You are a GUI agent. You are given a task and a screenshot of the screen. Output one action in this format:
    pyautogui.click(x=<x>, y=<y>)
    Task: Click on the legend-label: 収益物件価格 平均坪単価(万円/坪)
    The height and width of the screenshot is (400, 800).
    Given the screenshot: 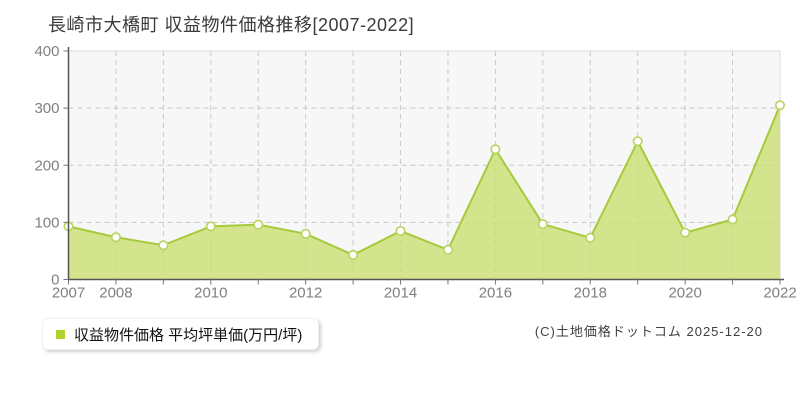 What is the action you would take?
    pyautogui.click(x=188, y=335)
    